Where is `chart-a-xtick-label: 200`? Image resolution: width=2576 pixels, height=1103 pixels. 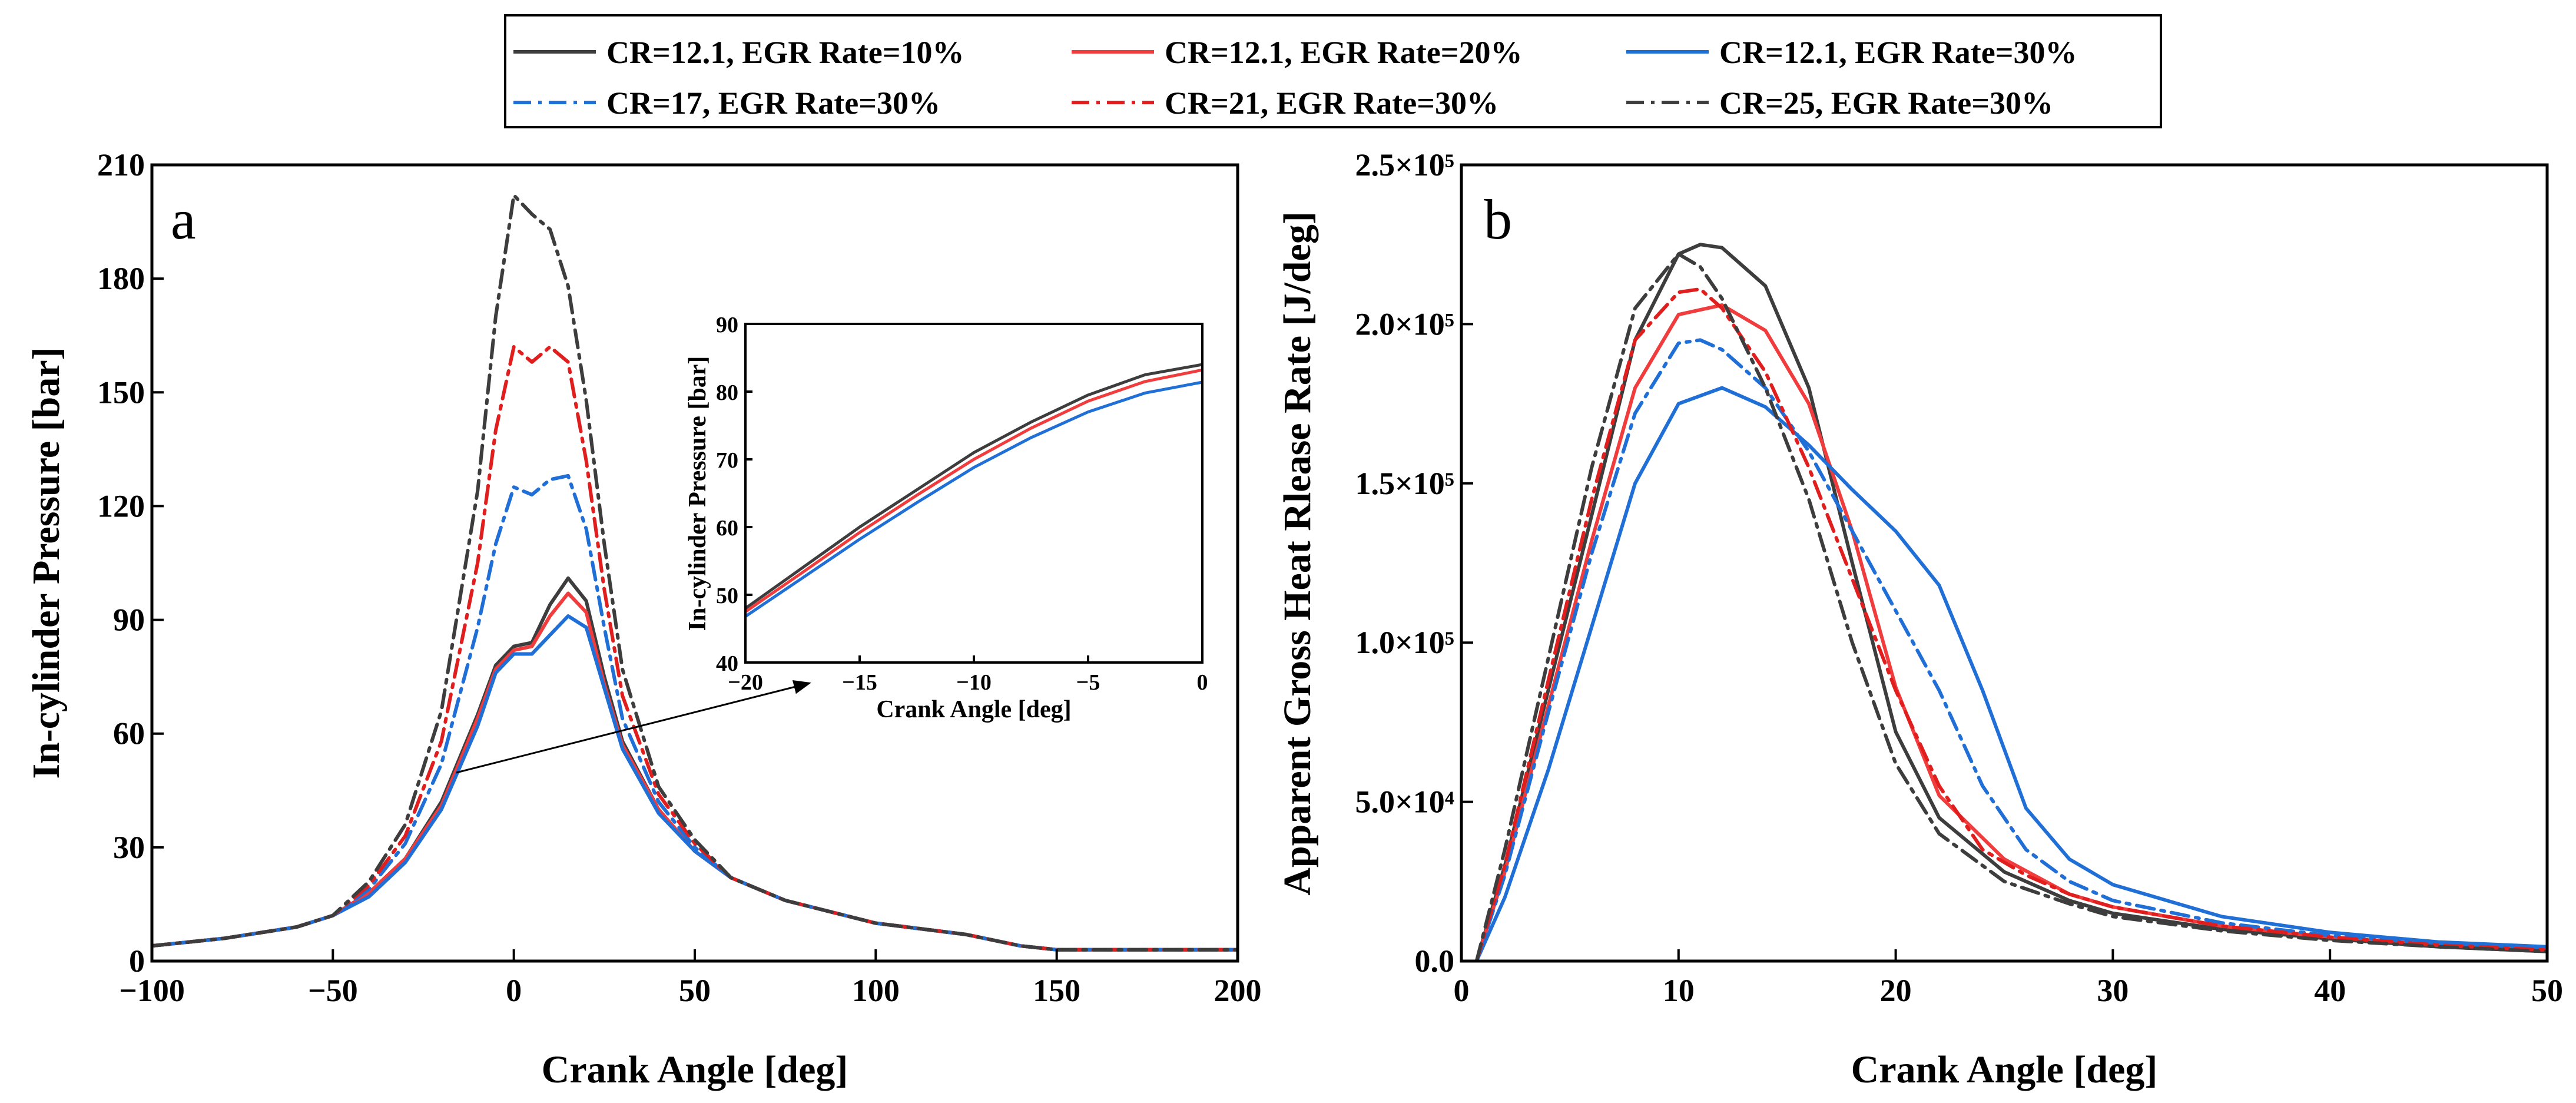
chart-a-xtick-label: 200 is located at coordinates (1238, 991).